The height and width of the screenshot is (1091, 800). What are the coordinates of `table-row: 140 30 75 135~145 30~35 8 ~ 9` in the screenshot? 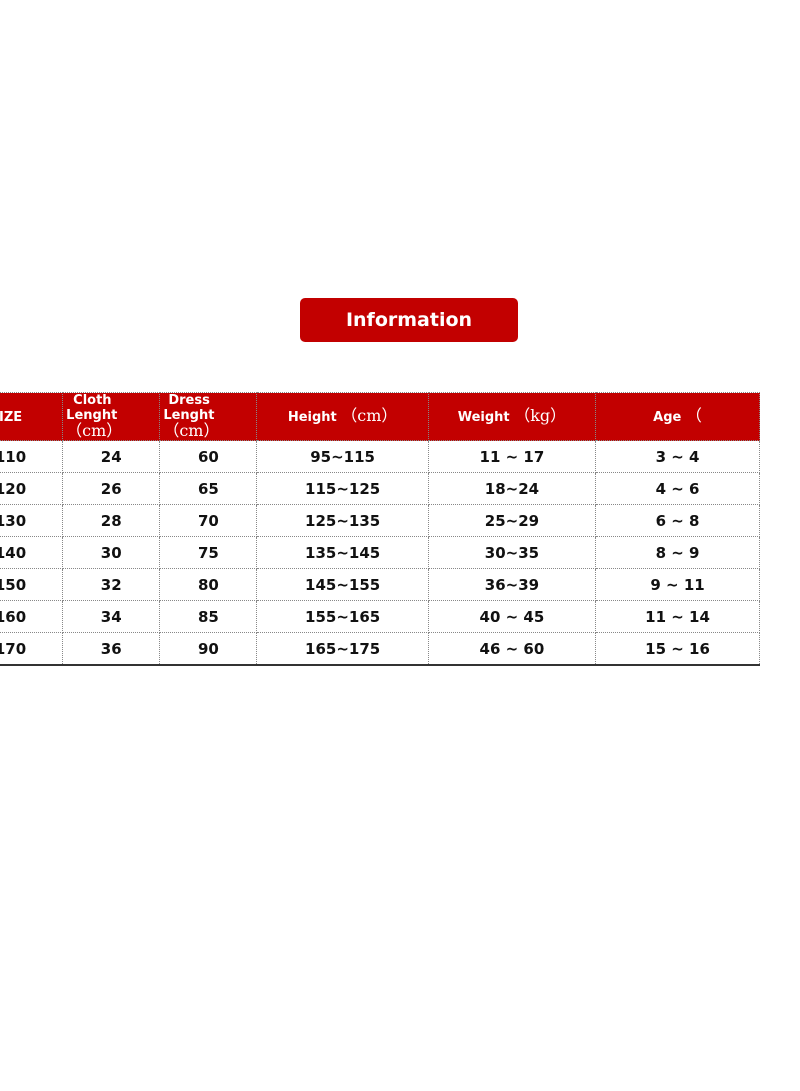 It's located at (380, 552).